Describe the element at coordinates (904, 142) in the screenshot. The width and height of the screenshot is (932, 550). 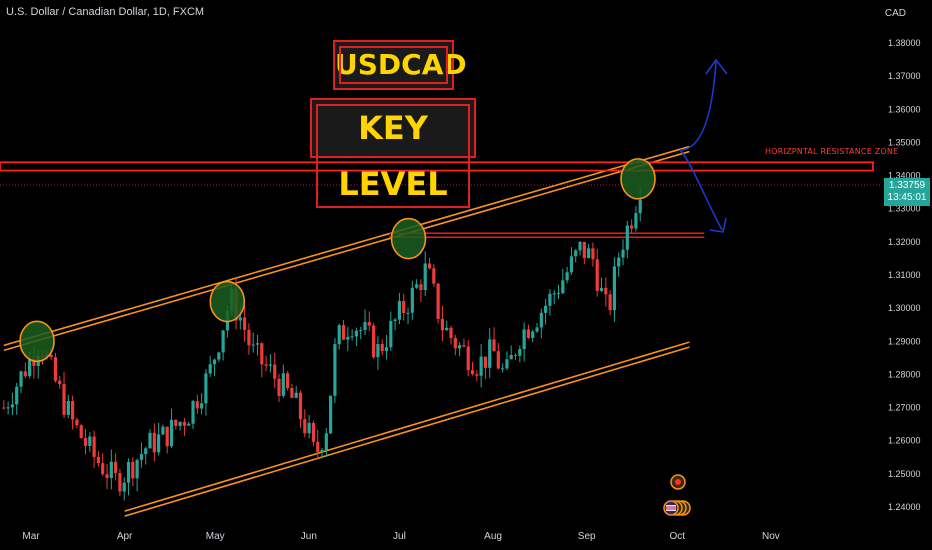
I see `y-tick-label: 1.35000` at that location.